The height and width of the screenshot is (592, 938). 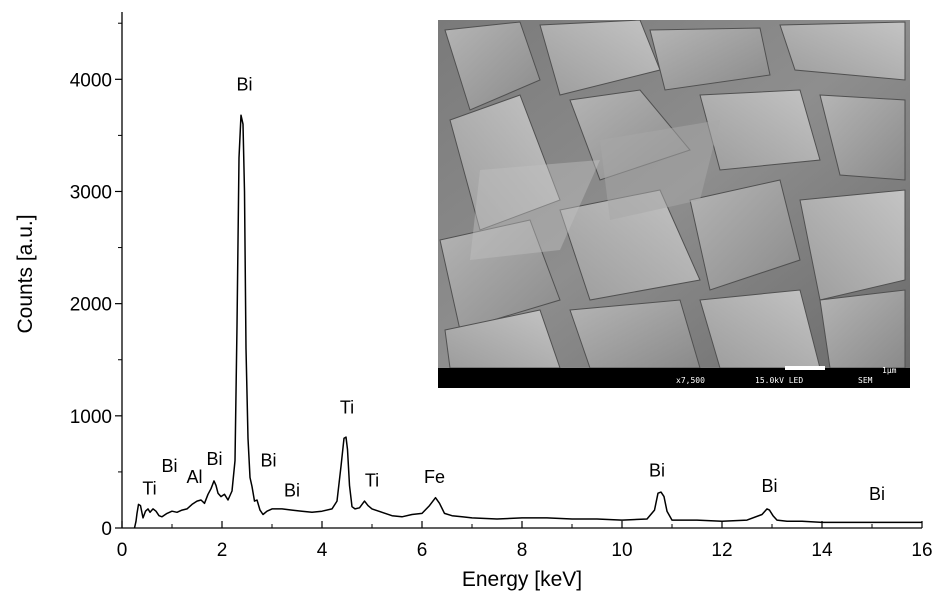 What do you see at coordinates (779, 380) in the screenshot?
I see `sem-voltage: 15.0kV LED` at bounding box center [779, 380].